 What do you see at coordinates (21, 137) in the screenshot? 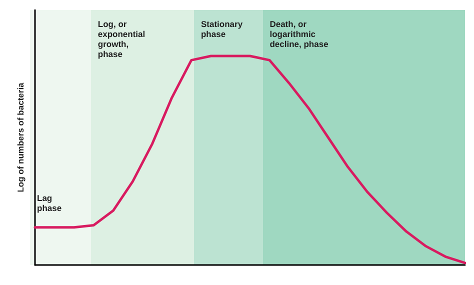
I see `y-axis-title: Log of numbers of bacteria` at bounding box center [21, 137].